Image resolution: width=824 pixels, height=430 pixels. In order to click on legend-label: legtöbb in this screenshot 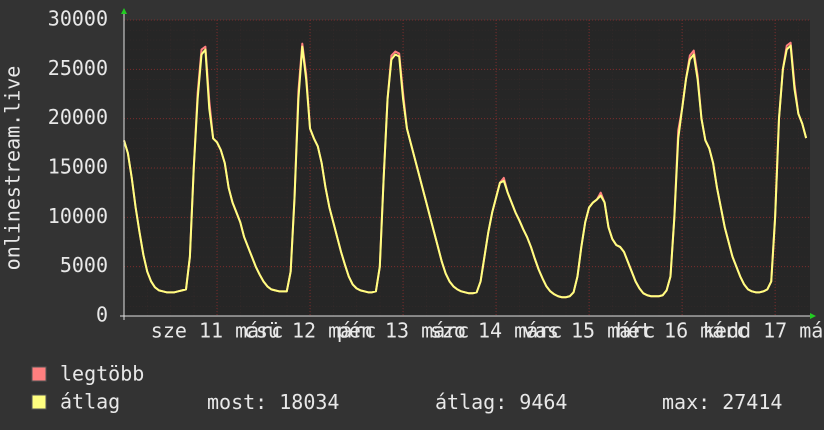, I will do `click(102, 374)`.